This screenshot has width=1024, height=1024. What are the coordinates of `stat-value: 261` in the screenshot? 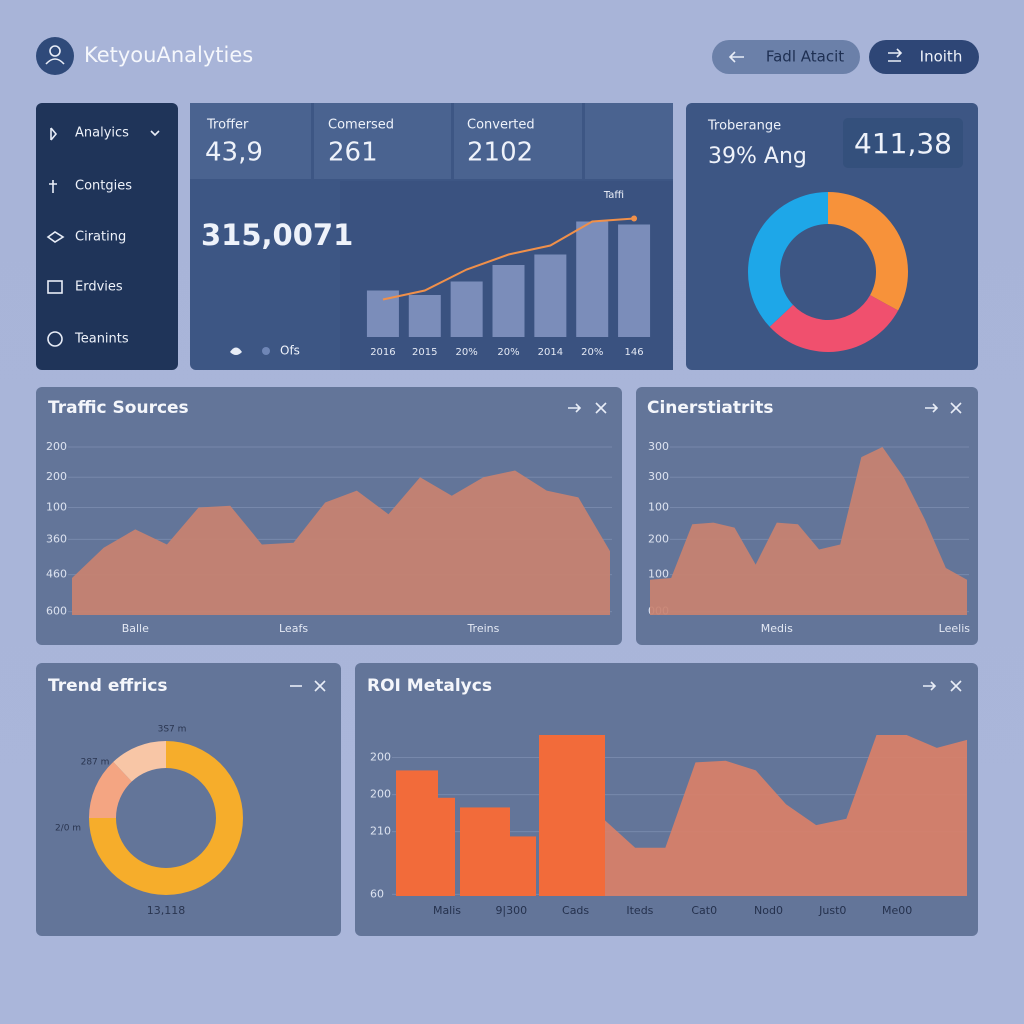 It's located at (353, 153).